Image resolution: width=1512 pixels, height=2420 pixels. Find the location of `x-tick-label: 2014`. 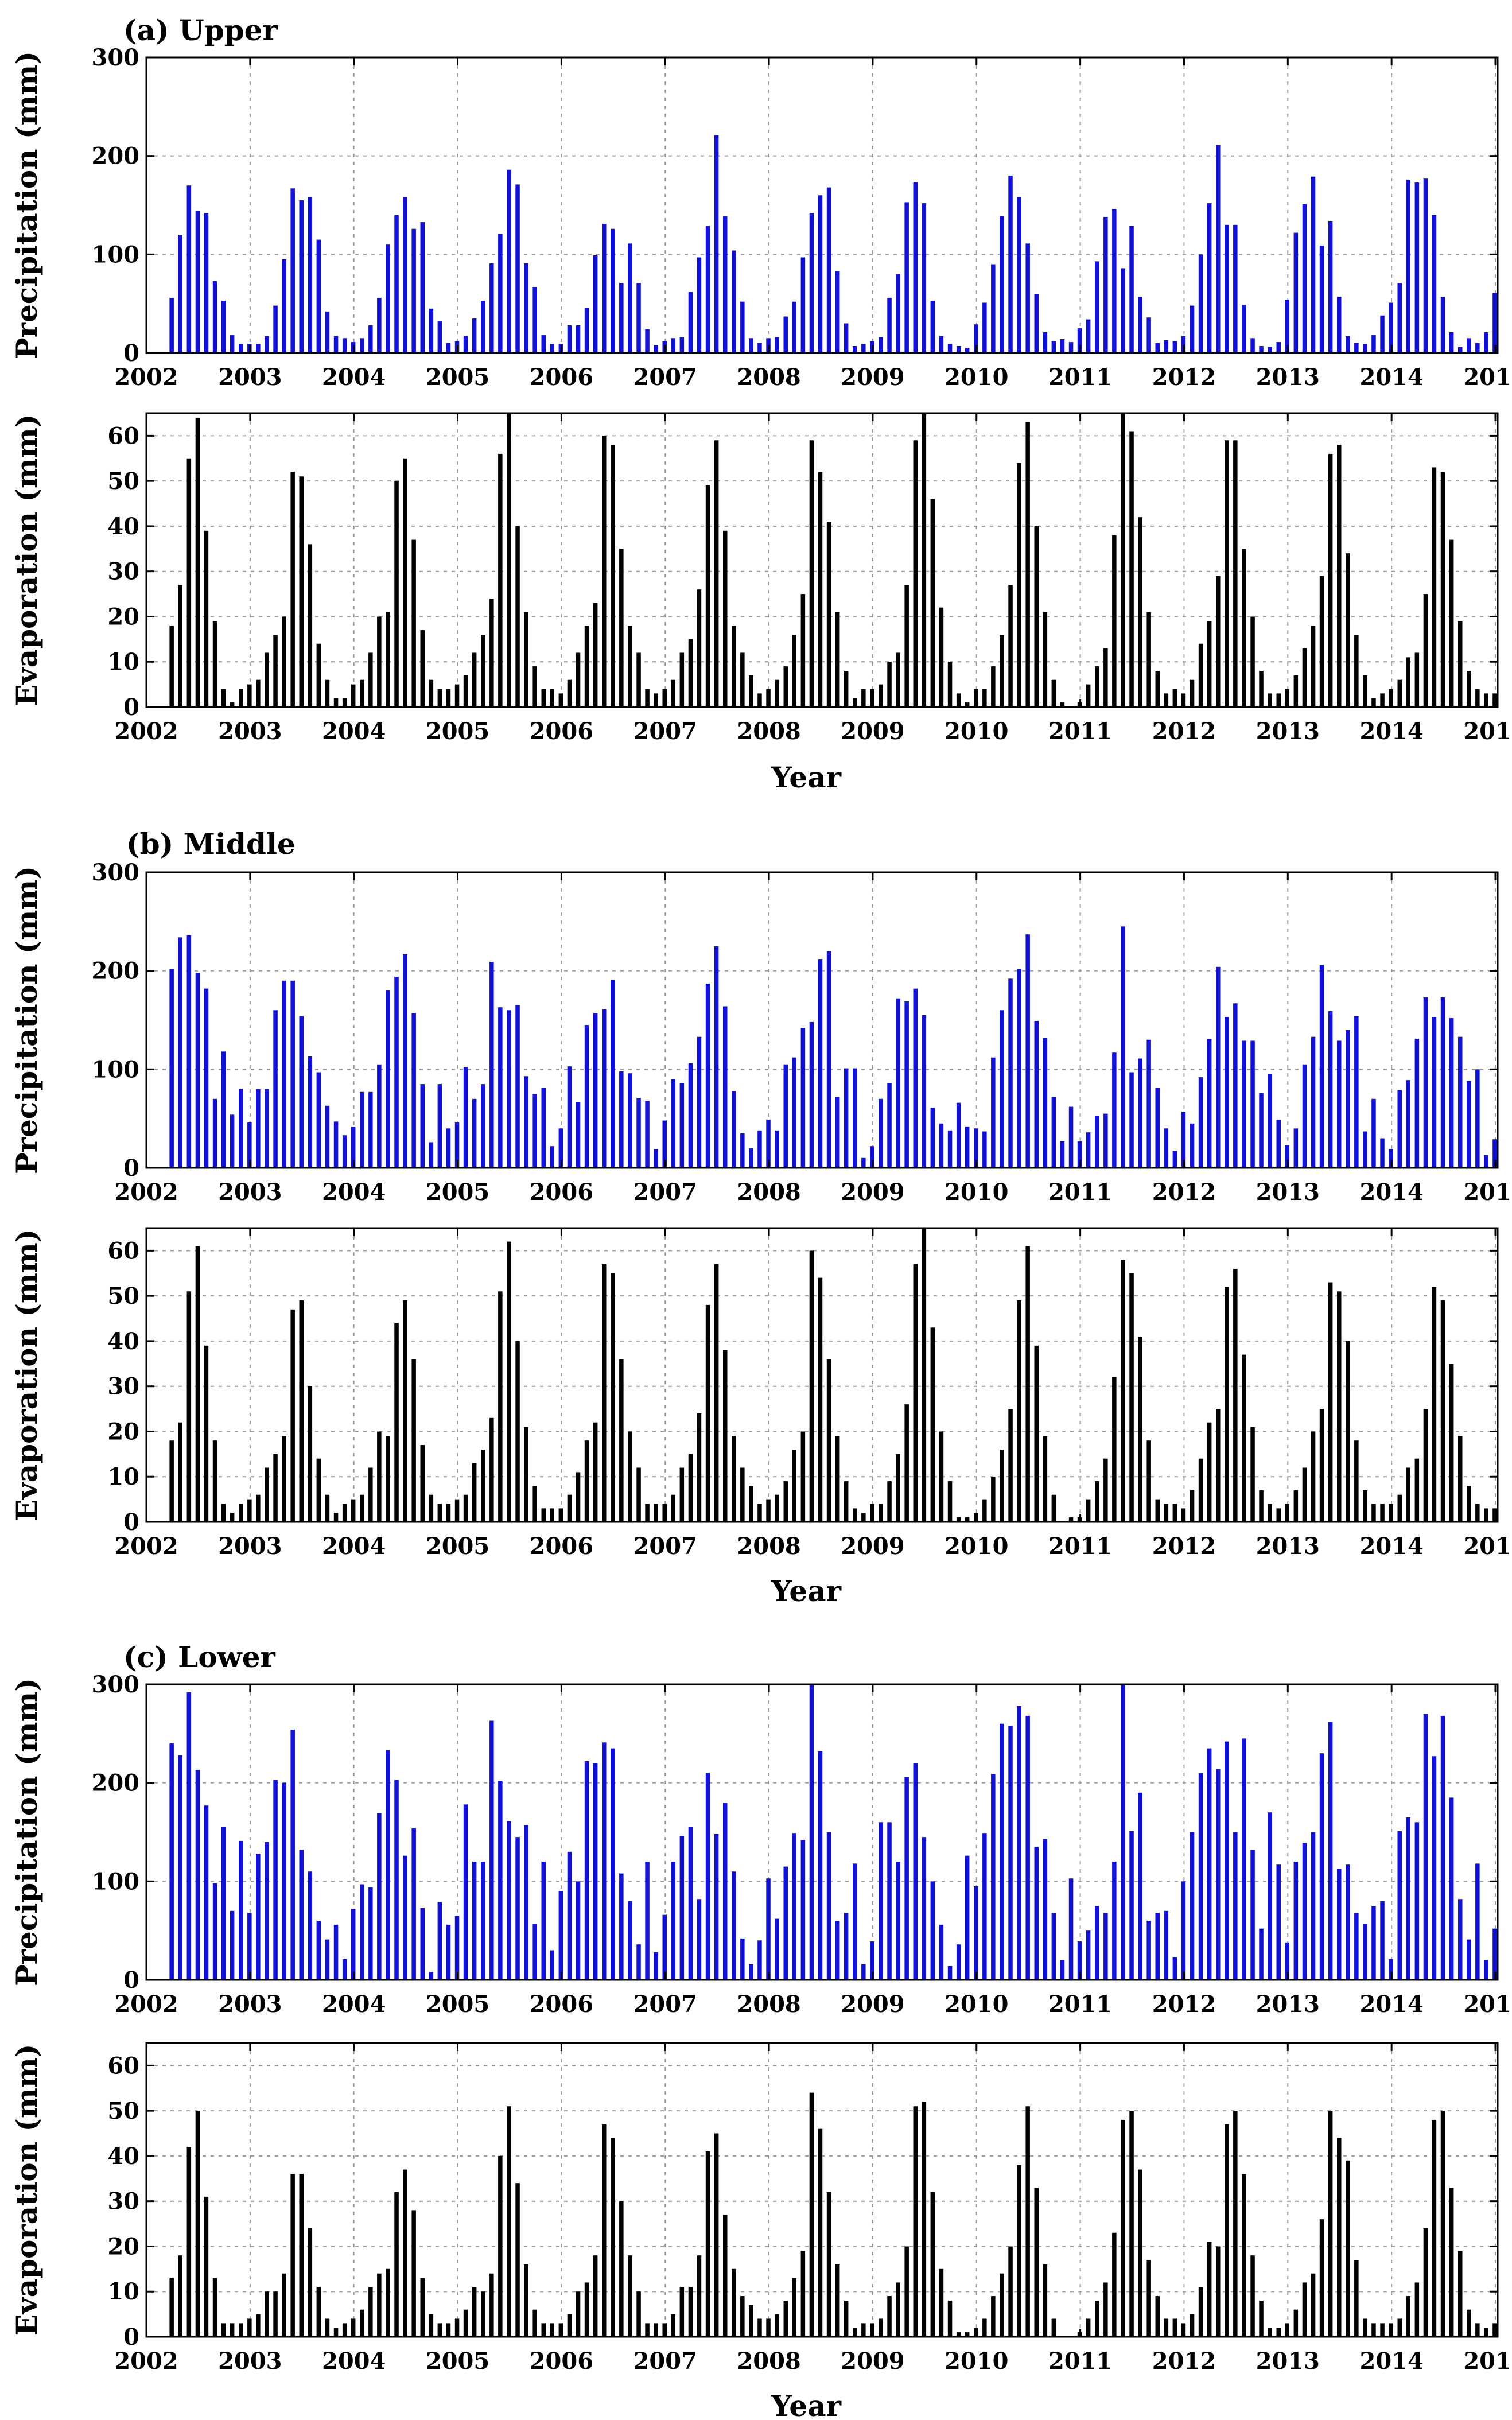

x-tick-label: 2014 is located at coordinates (1391, 1192).